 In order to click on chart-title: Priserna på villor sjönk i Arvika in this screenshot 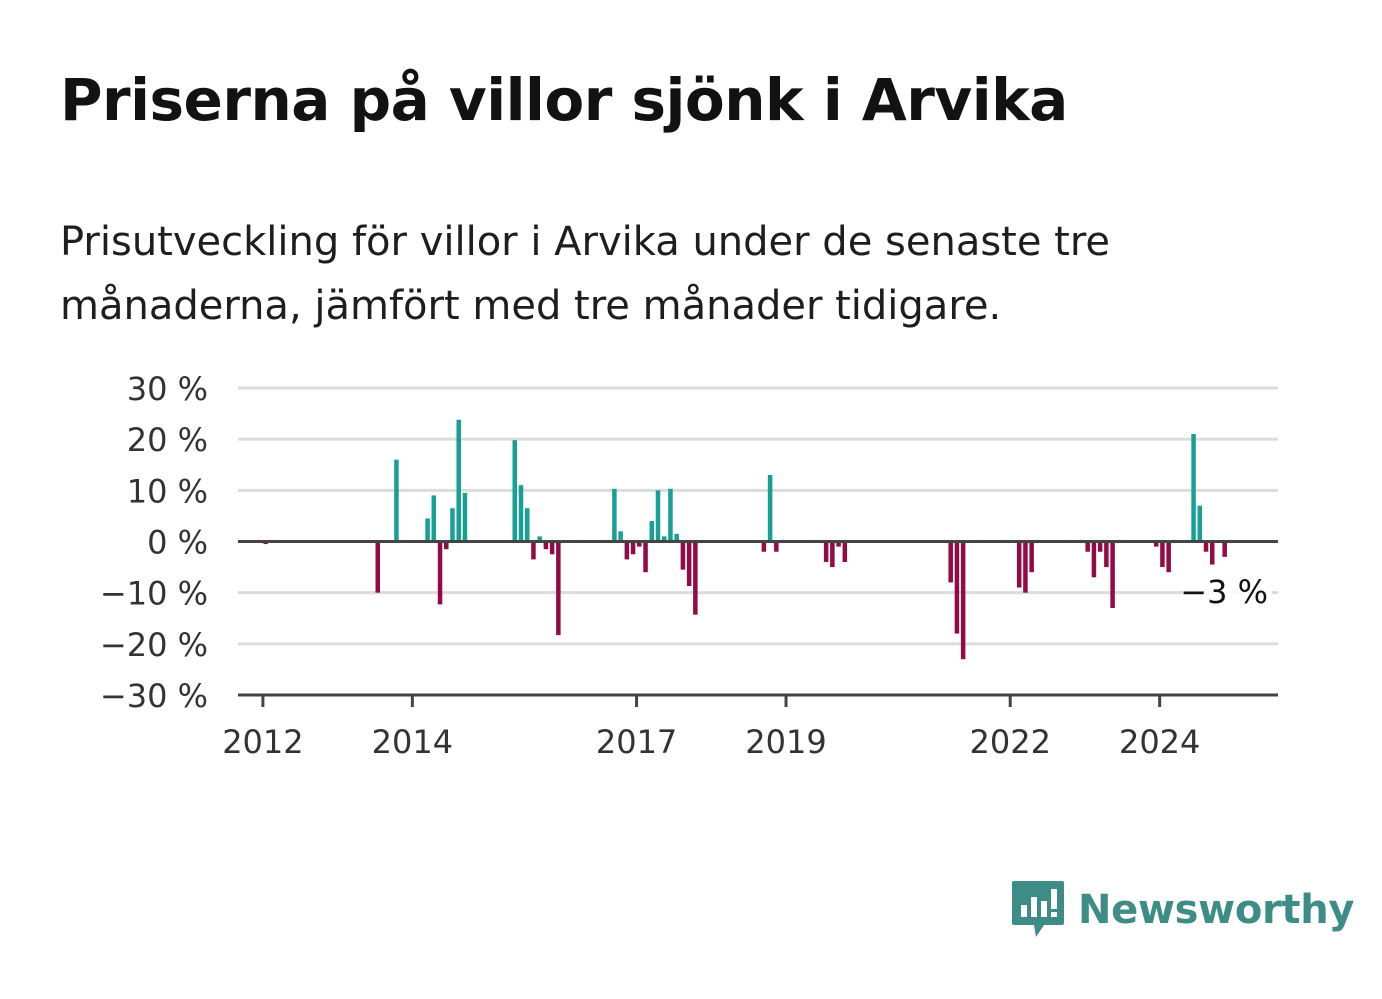, I will do `click(564, 100)`.